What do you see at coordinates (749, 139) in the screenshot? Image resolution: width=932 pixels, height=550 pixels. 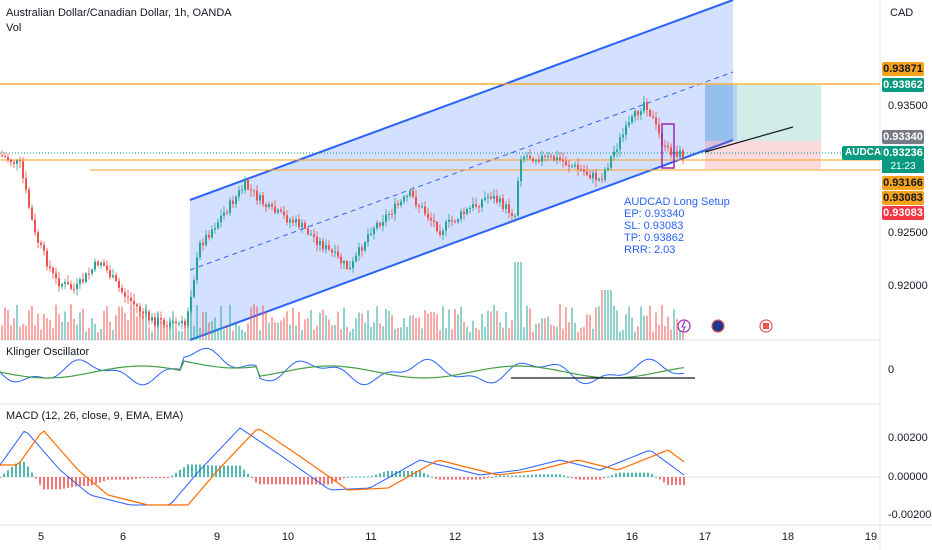 I see `trend-line` at bounding box center [749, 139].